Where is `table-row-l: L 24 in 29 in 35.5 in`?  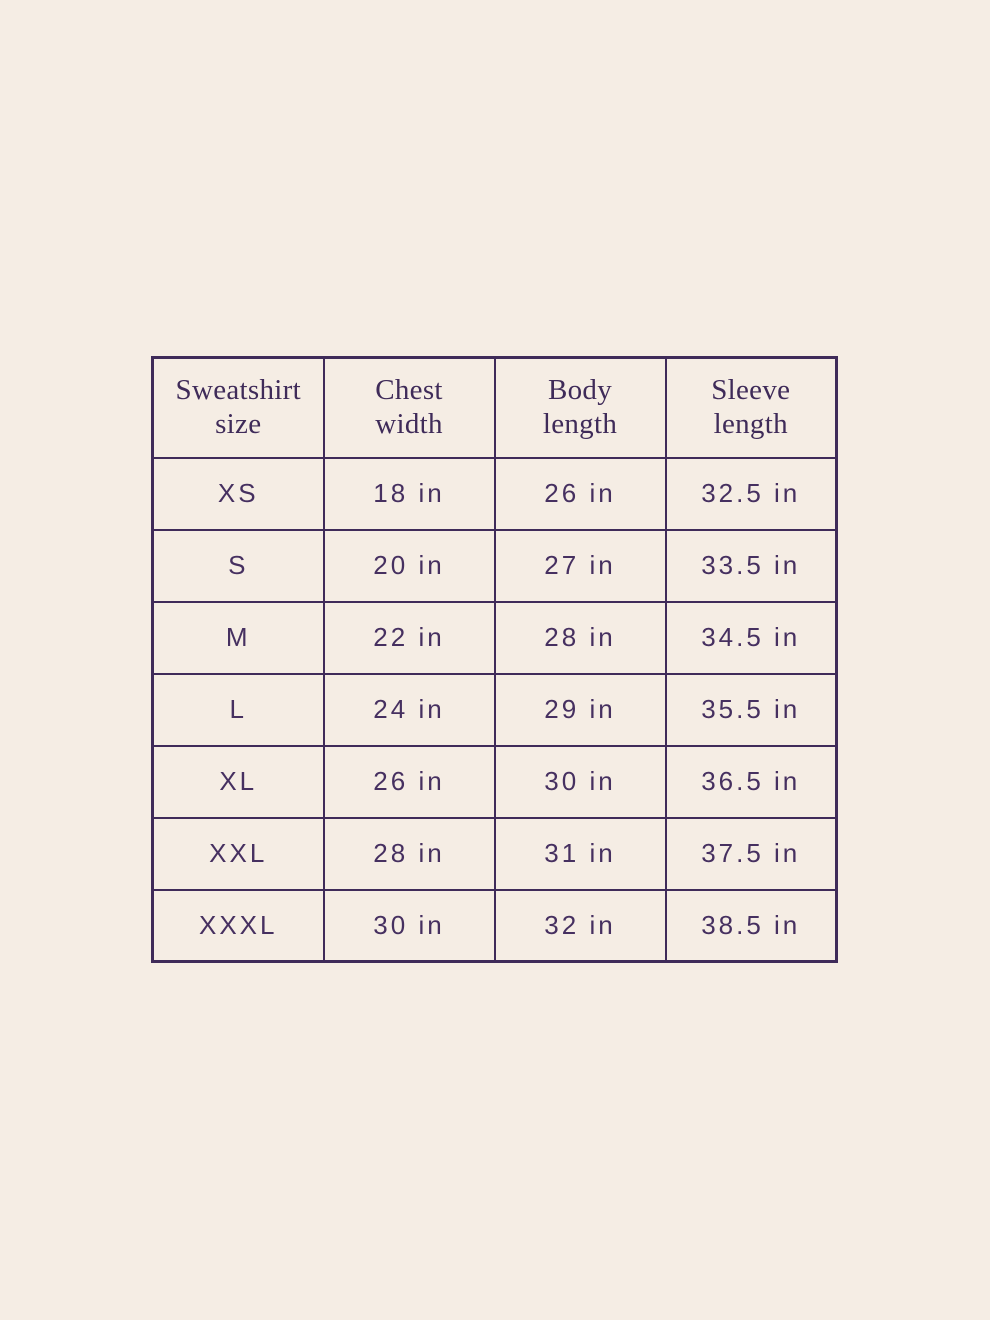
table-row-l: L 24 in 29 in 35.5 in is located at coordinates (494, 709).